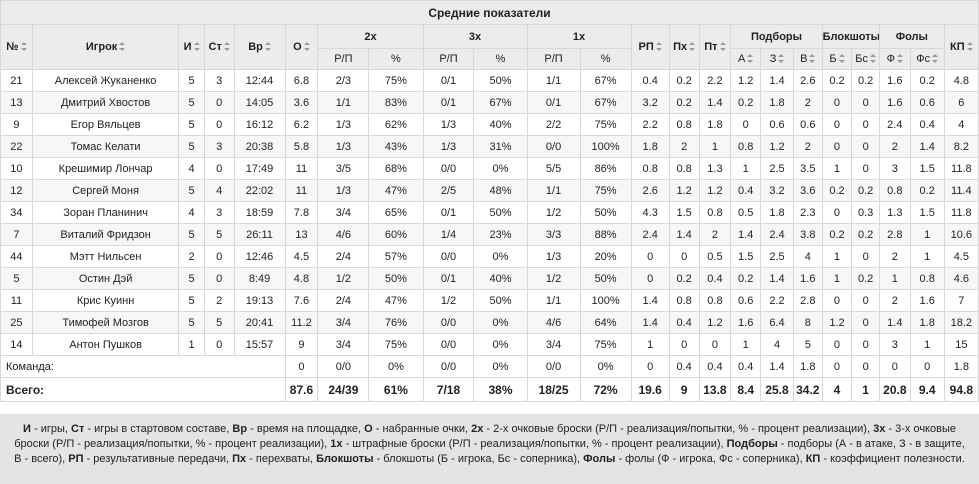  What do you see at coordinates (605, 212) in the screenshot?
I see `cell-ftpct: 50%` at bounding box center [605, 212].